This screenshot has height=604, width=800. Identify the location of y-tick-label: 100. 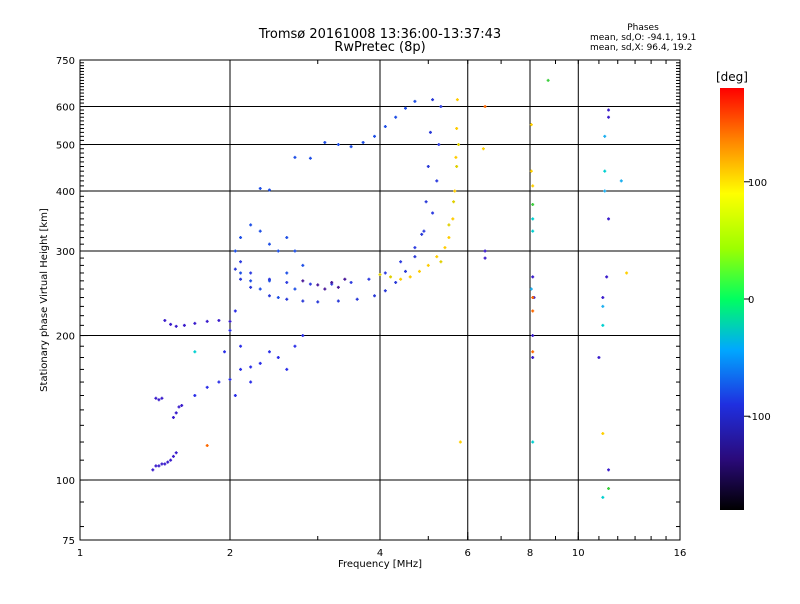
(65, 481).